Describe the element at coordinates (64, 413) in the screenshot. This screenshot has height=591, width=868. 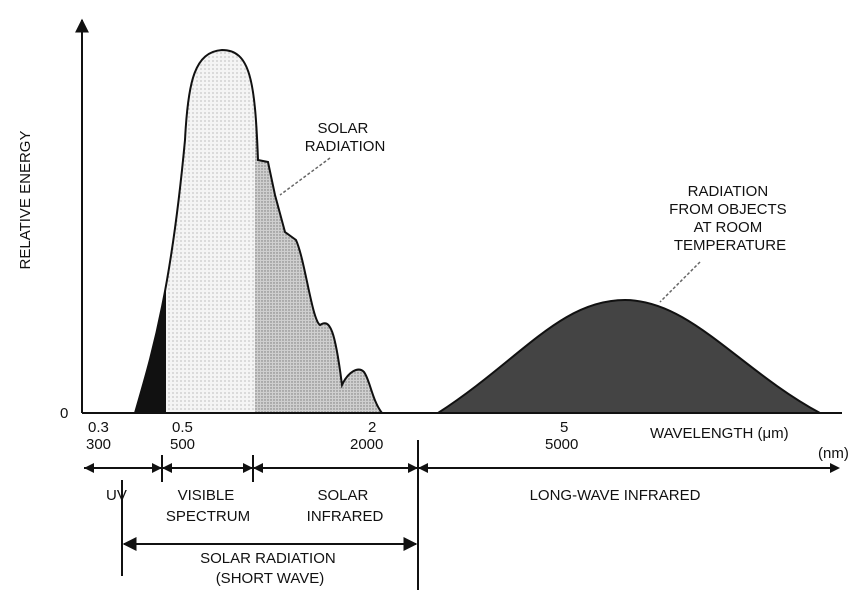
I see `origin-label: 0` at that location.